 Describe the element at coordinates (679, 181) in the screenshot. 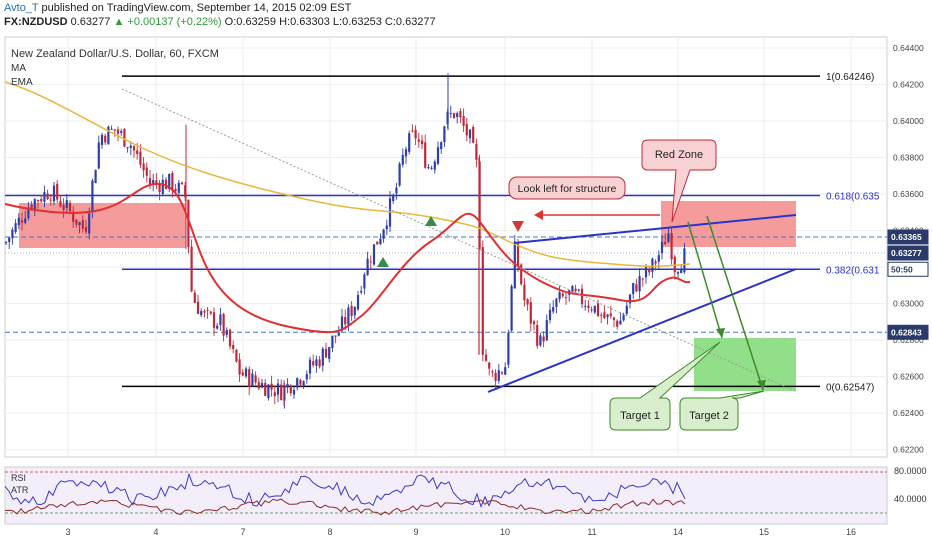

I see `red-zone-callout: Red Zone` at that location.